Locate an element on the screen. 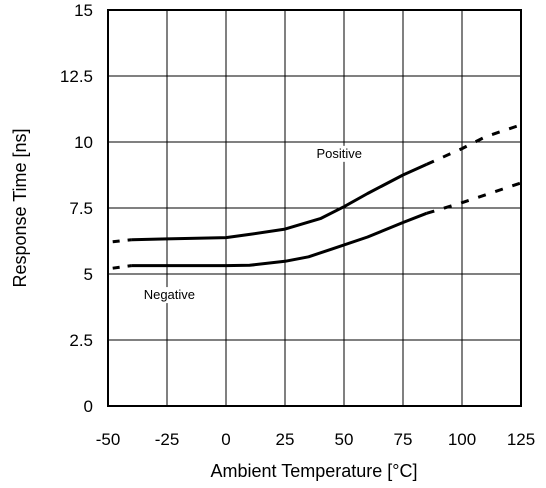  x-tick-label: 100 is located at coordinates (462, 439).